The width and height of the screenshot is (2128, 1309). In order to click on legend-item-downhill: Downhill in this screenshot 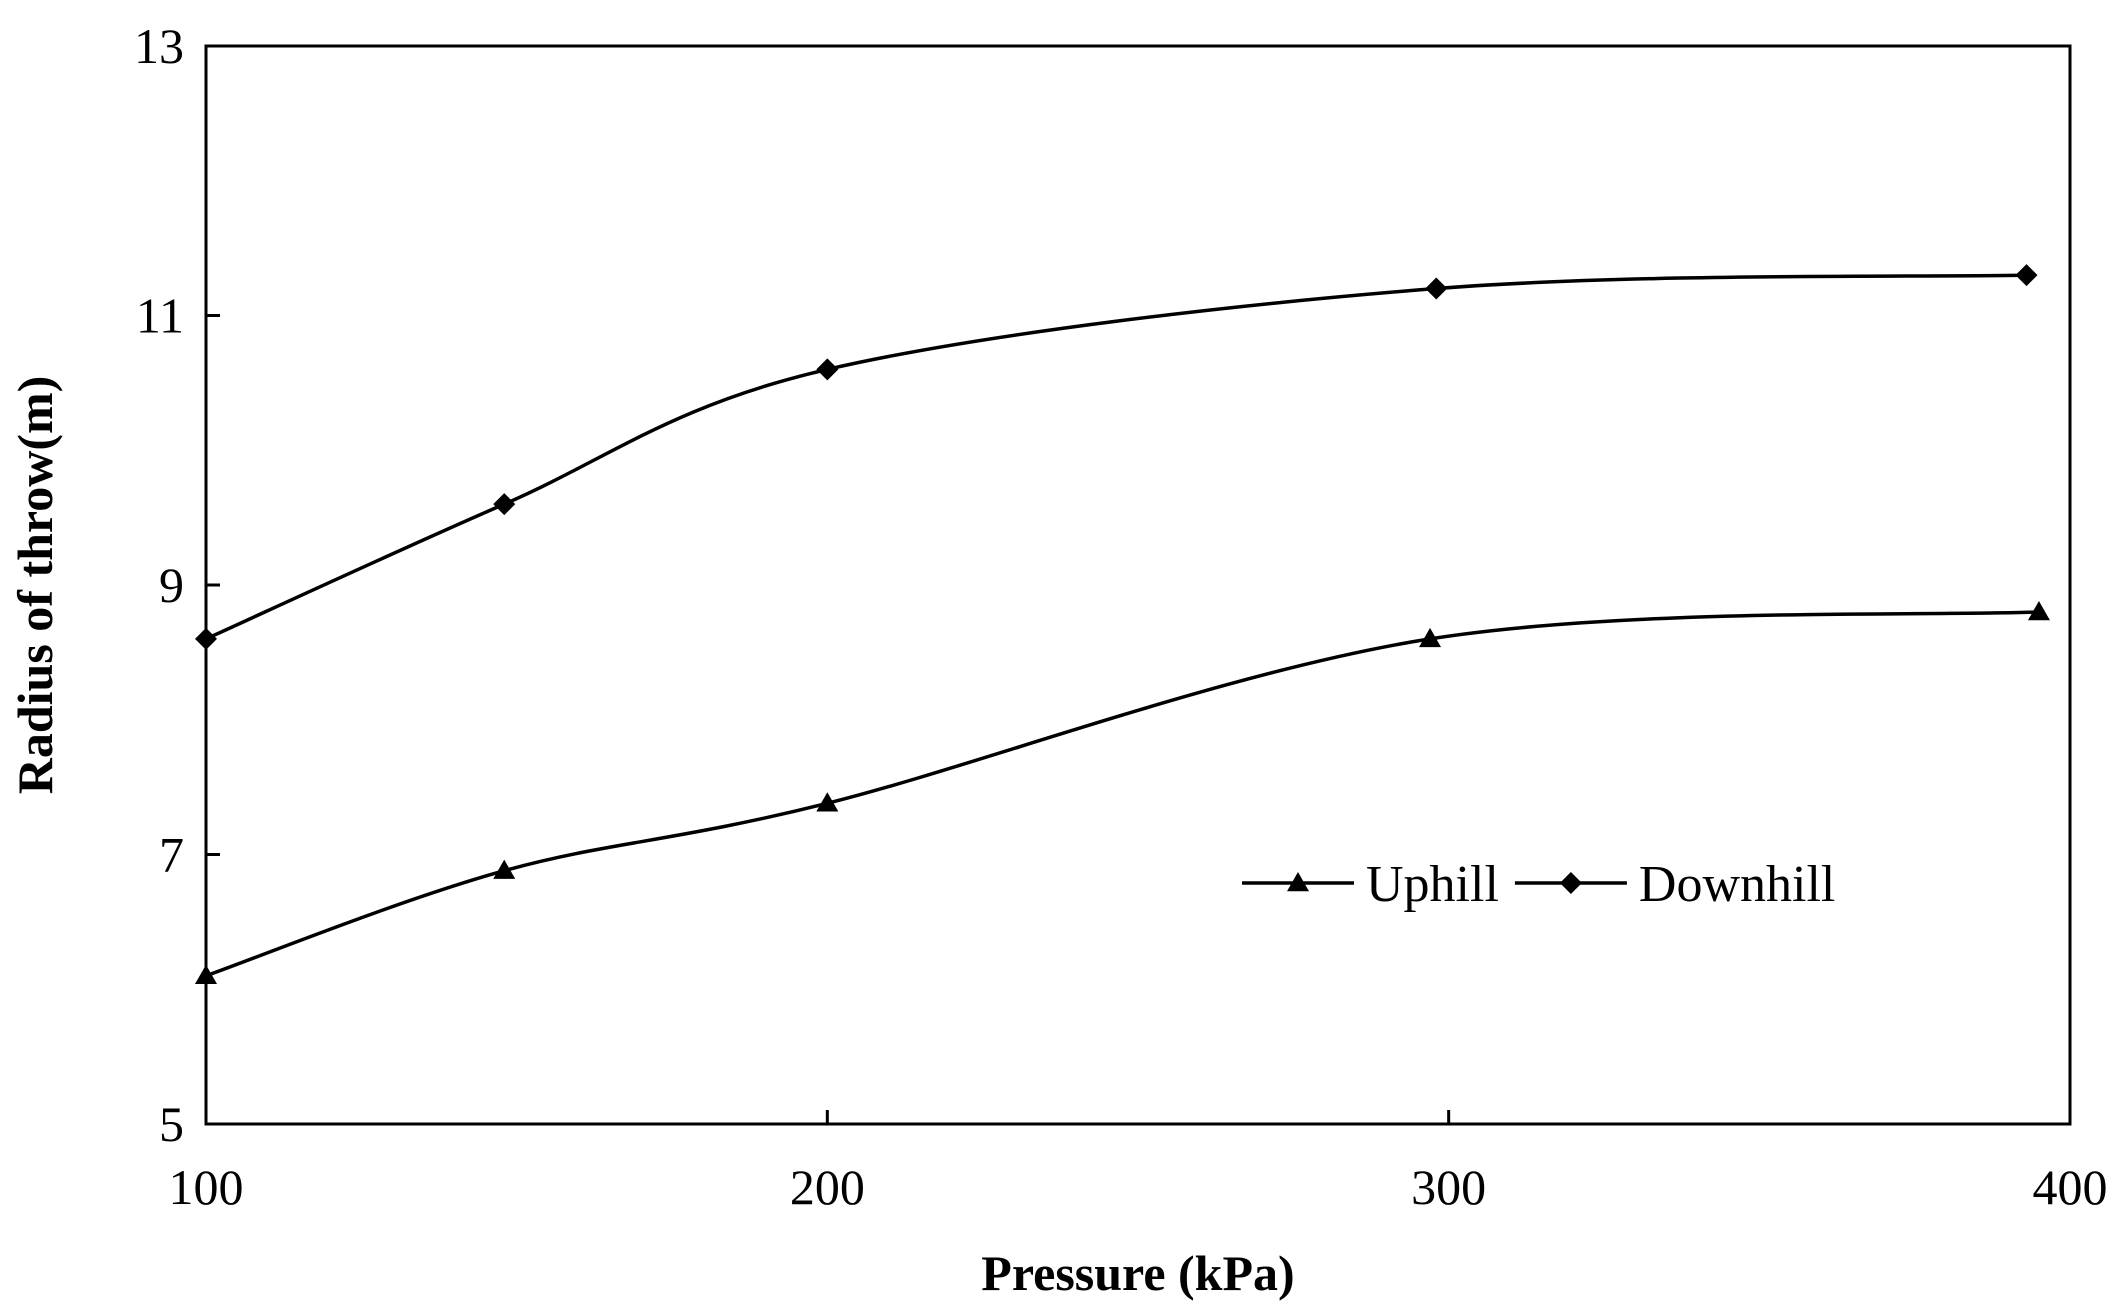, I will do `click(1674, 884)`.